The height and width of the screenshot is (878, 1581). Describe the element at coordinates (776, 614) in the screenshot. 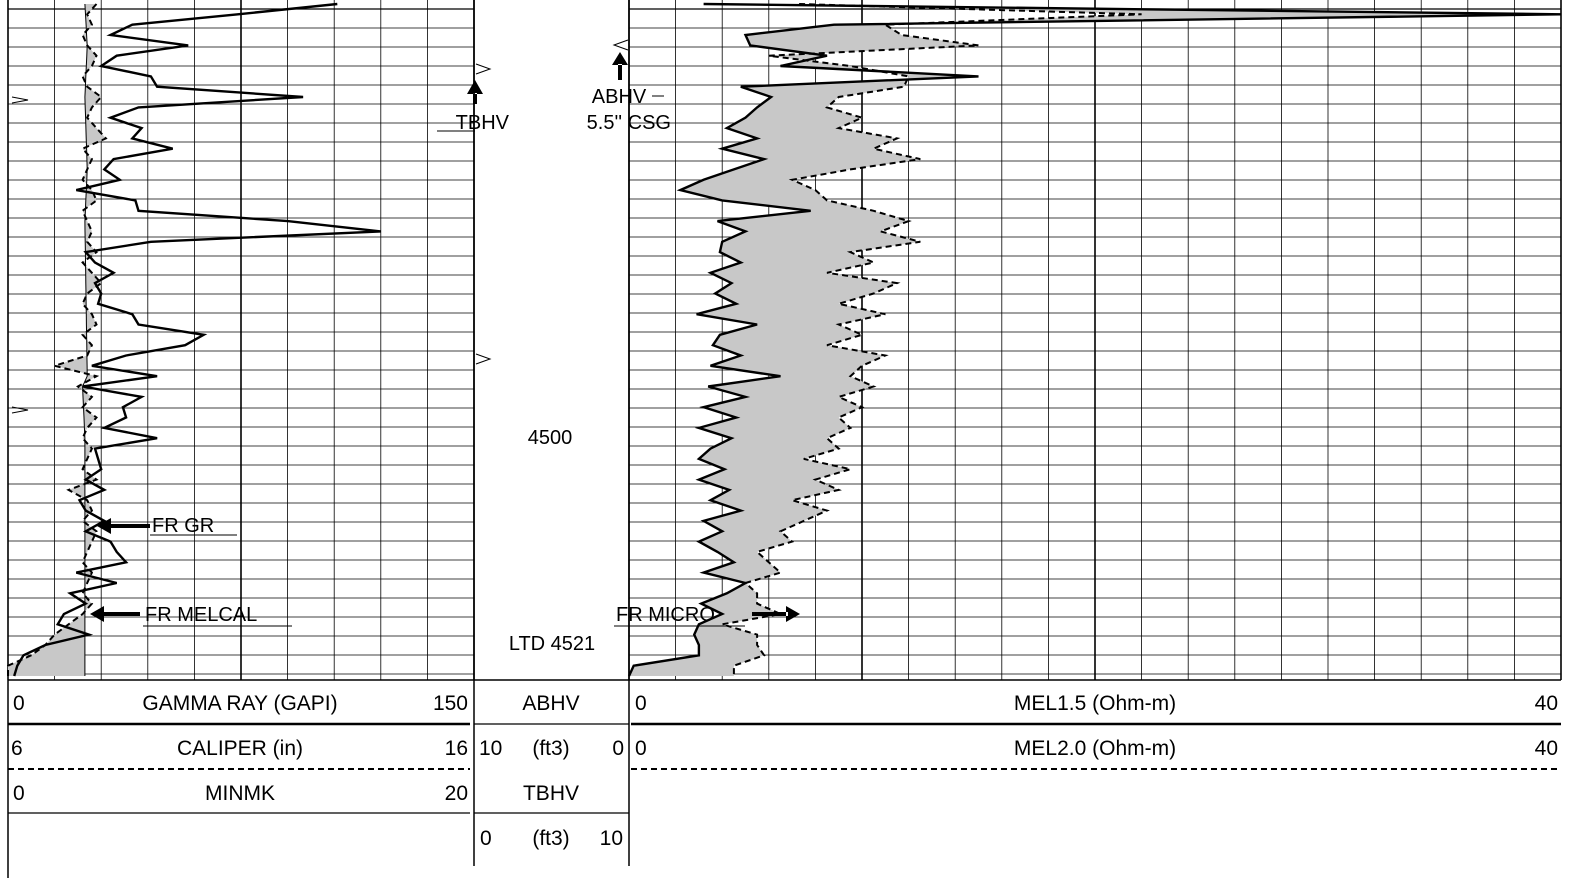

I see `fr-micro-arrow-icon` at that location.